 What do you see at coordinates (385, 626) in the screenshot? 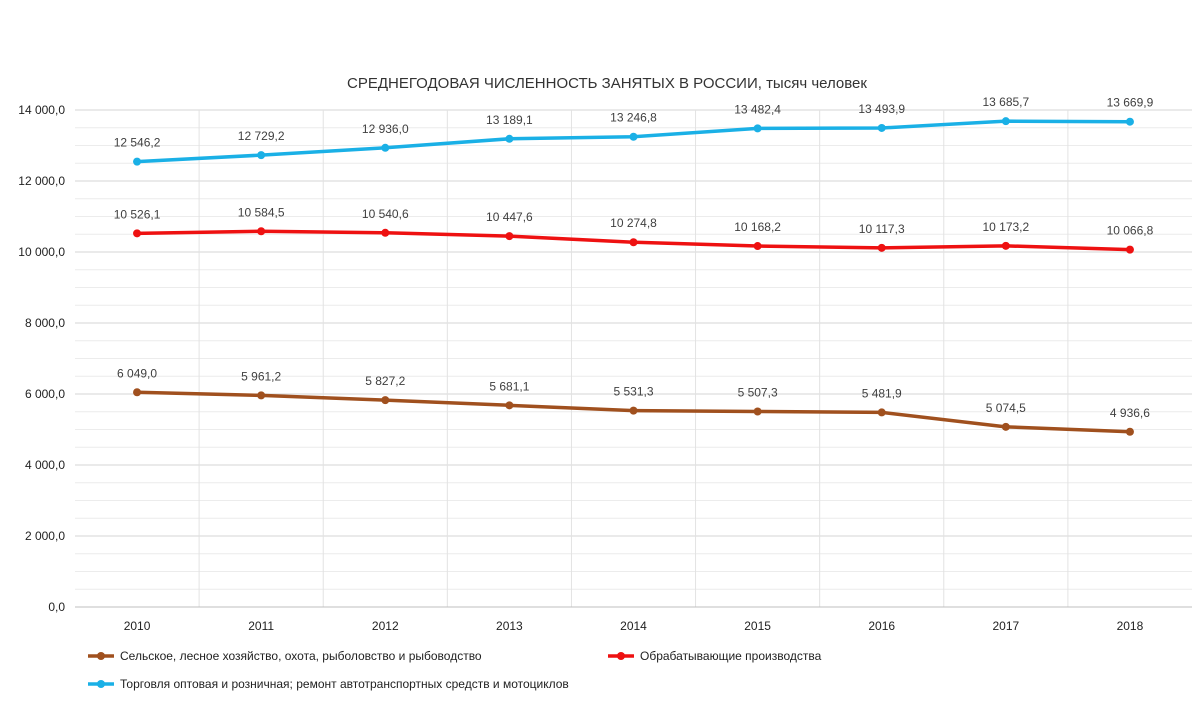
I see `x-tick-label: 2012` at bounding box center [385, 626].